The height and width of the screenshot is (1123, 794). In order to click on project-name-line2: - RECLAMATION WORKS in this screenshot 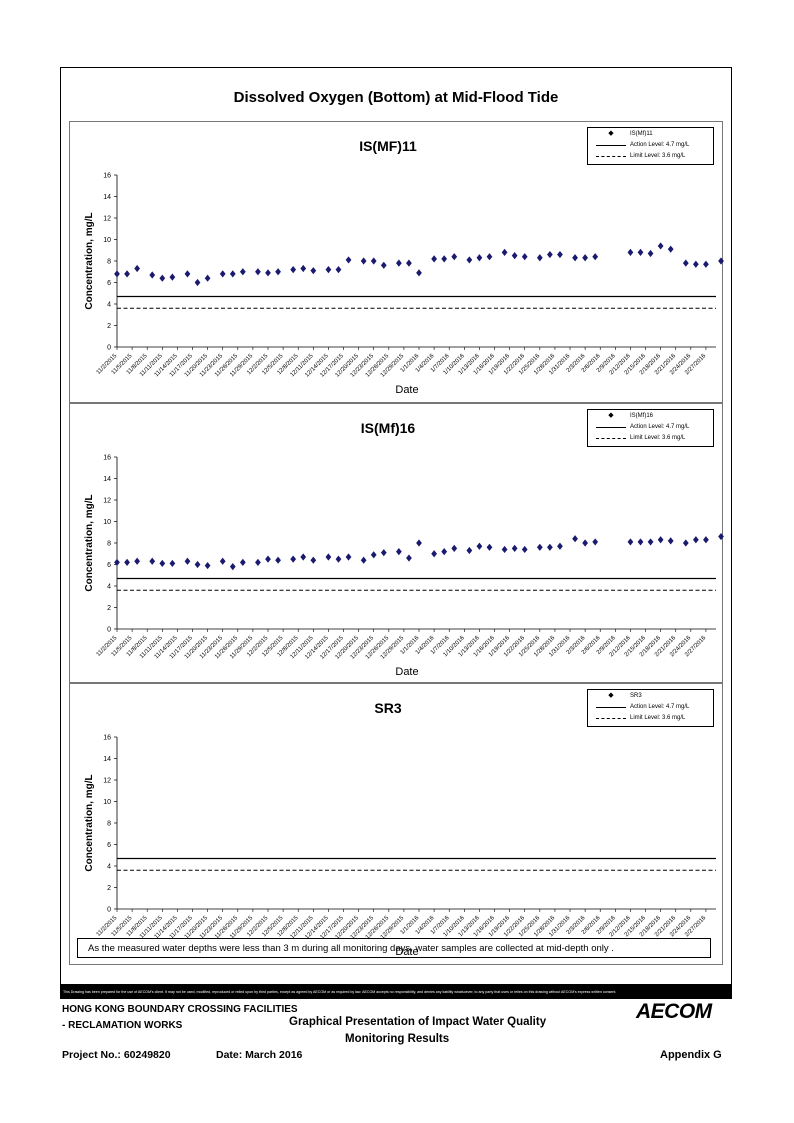, I will do `click(122, 1025)`.